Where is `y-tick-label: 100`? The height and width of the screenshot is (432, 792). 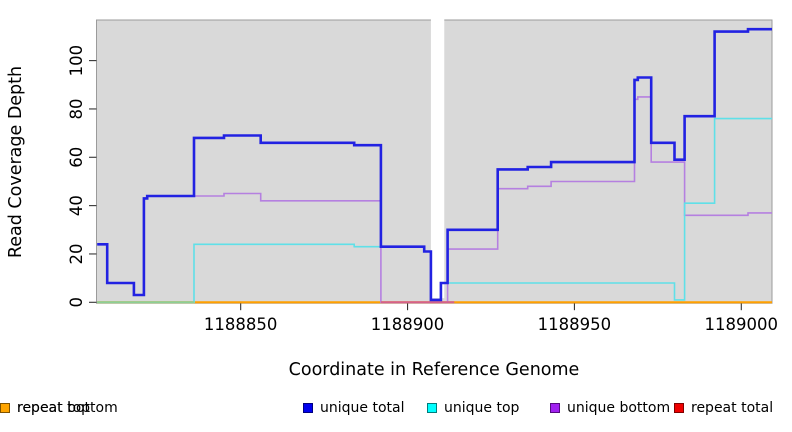 y-tick-label: 100 is located at coordinates (76, 61).